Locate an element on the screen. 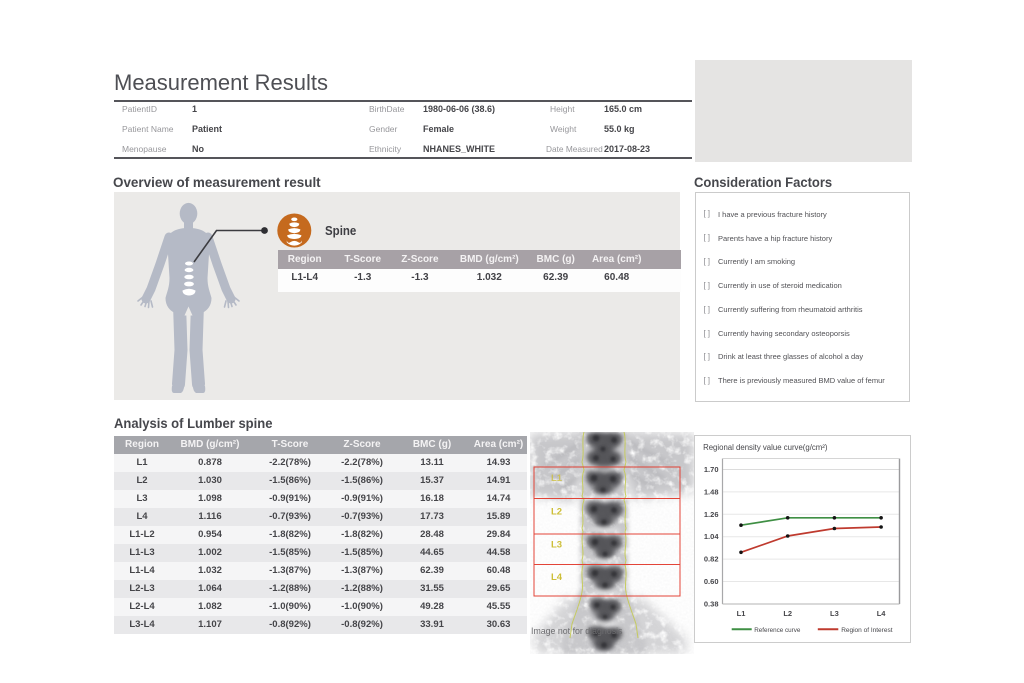 The image size is (1024, 683). svg-text: 1.48 is located at coordinates (710, 491).